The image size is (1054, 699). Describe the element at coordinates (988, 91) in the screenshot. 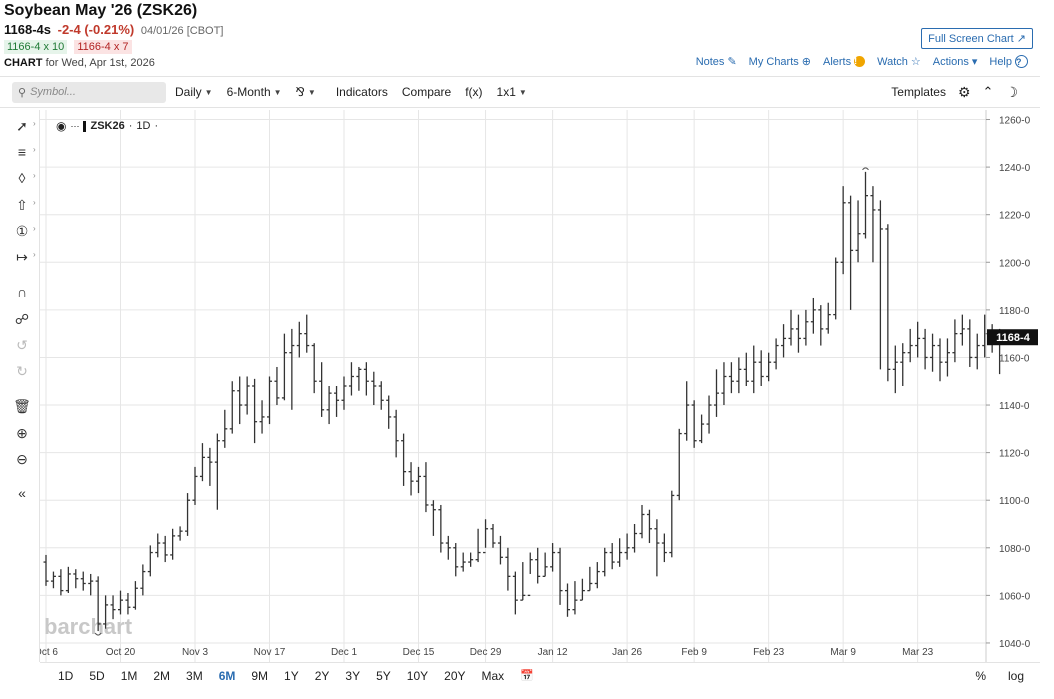

I see `collapse-icon: ⌃` at that location.